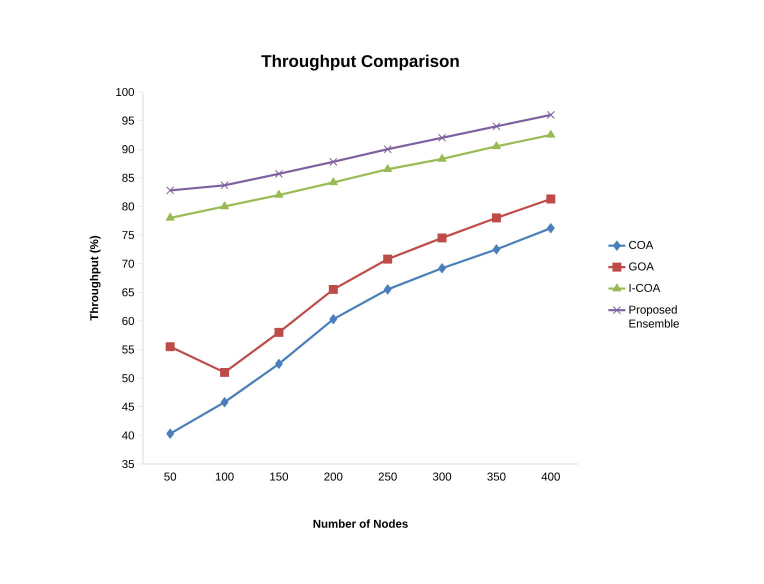  Describe the element at coordinates (496, 476) in the screenshot. I see `x-tick-label: 350` at that location.